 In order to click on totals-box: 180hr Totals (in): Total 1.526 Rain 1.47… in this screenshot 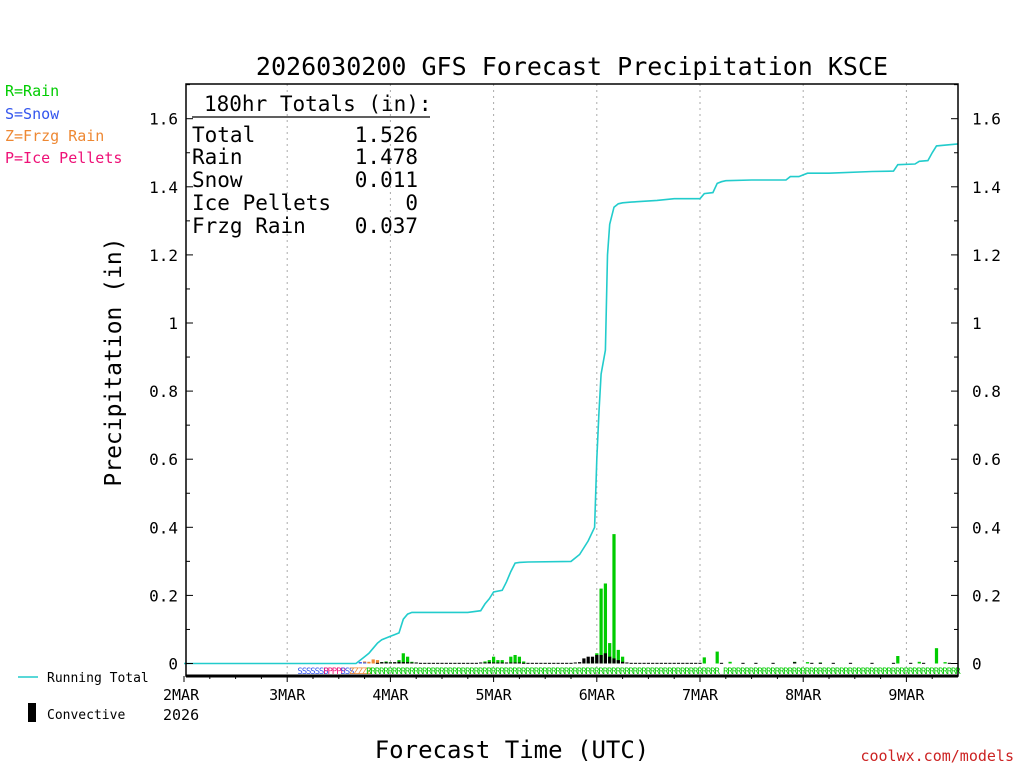, I will do `click(312, 165)`.